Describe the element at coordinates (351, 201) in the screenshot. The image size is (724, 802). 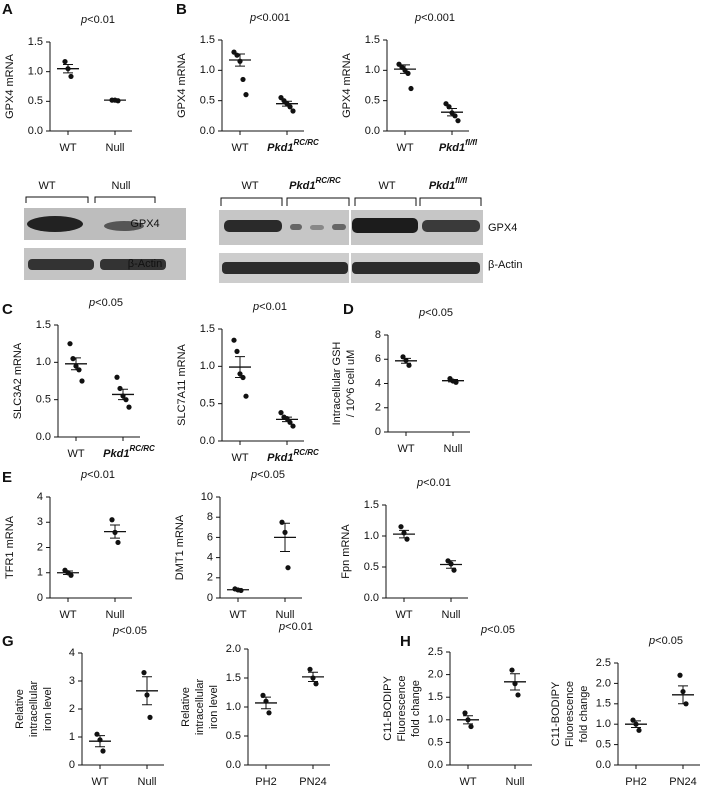
I see `lane-bracket` at that location.